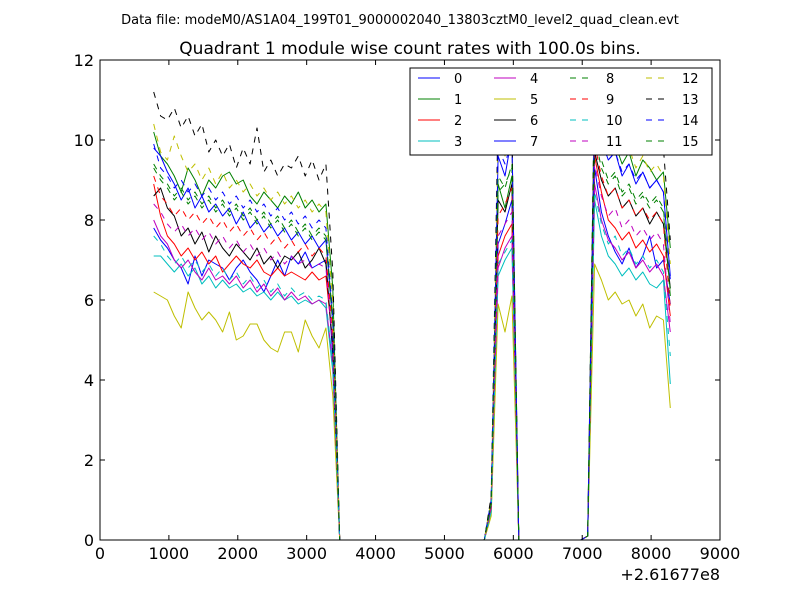 The image size is (800, 600). Describe the element at coordinates (375, 553) in the screenshot. I see `x-tick-label: 4000` at that location.